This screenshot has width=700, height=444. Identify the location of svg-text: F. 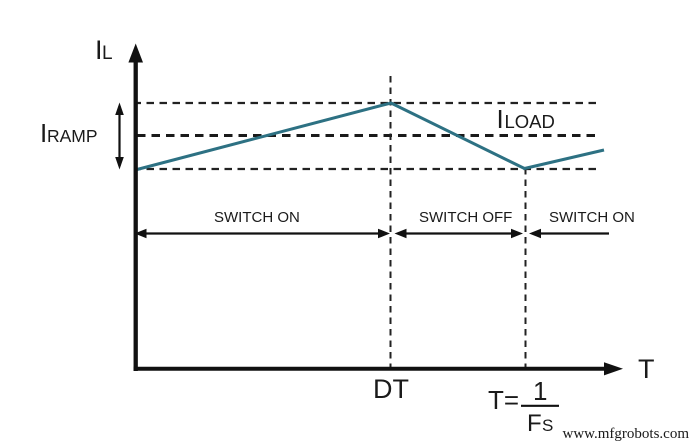
(534, 423).